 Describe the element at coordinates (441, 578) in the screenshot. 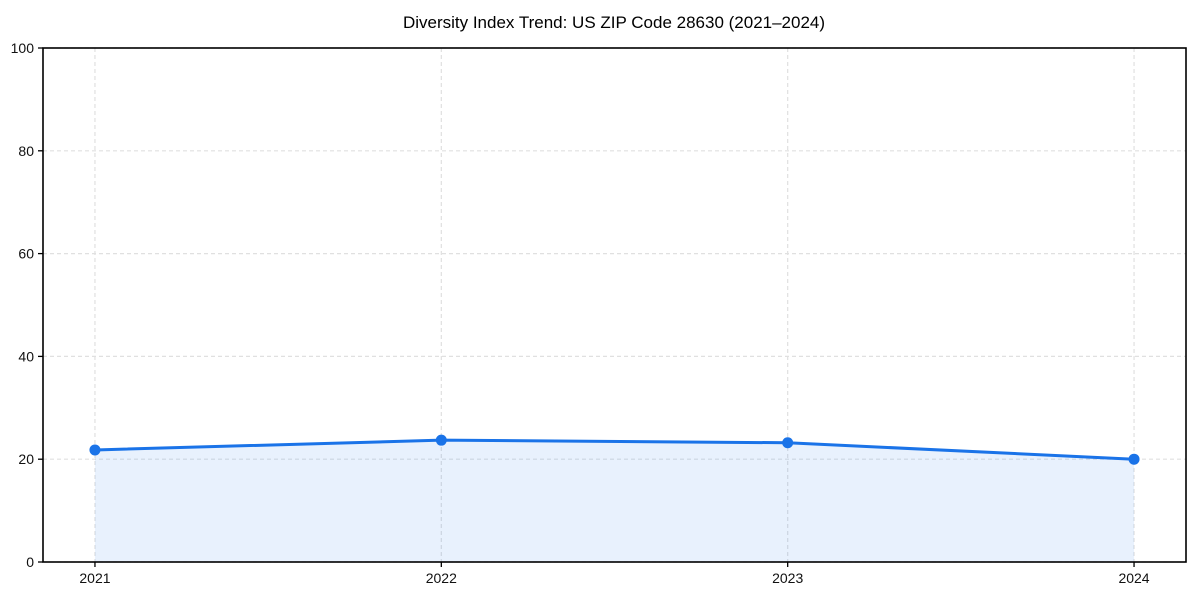

I see `x-tick-label: 2022` at that location.